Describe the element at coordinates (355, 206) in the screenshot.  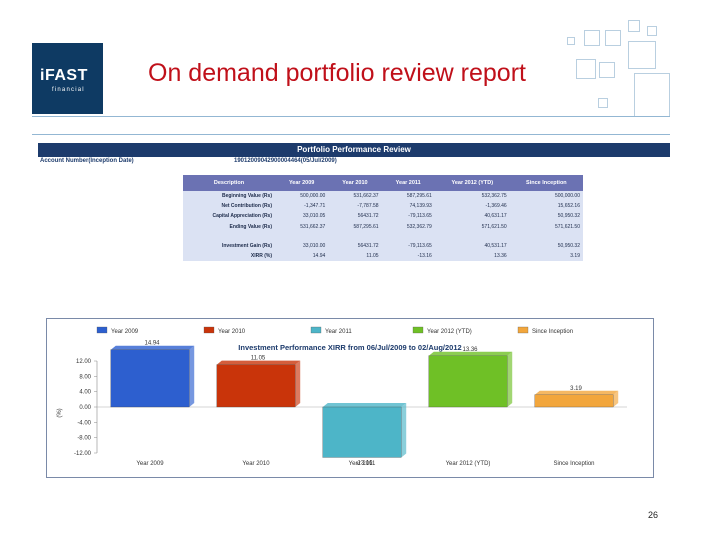
I see `table-cell: -7,787.58` at that location.